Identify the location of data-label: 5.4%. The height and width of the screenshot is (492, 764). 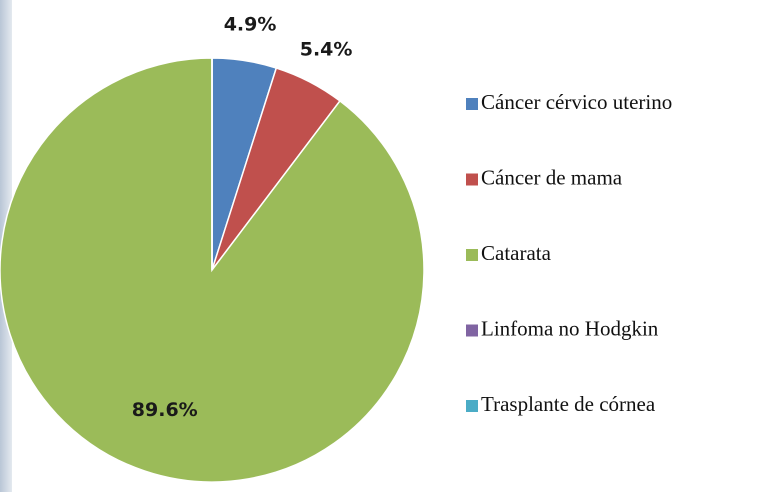
(326, 49).